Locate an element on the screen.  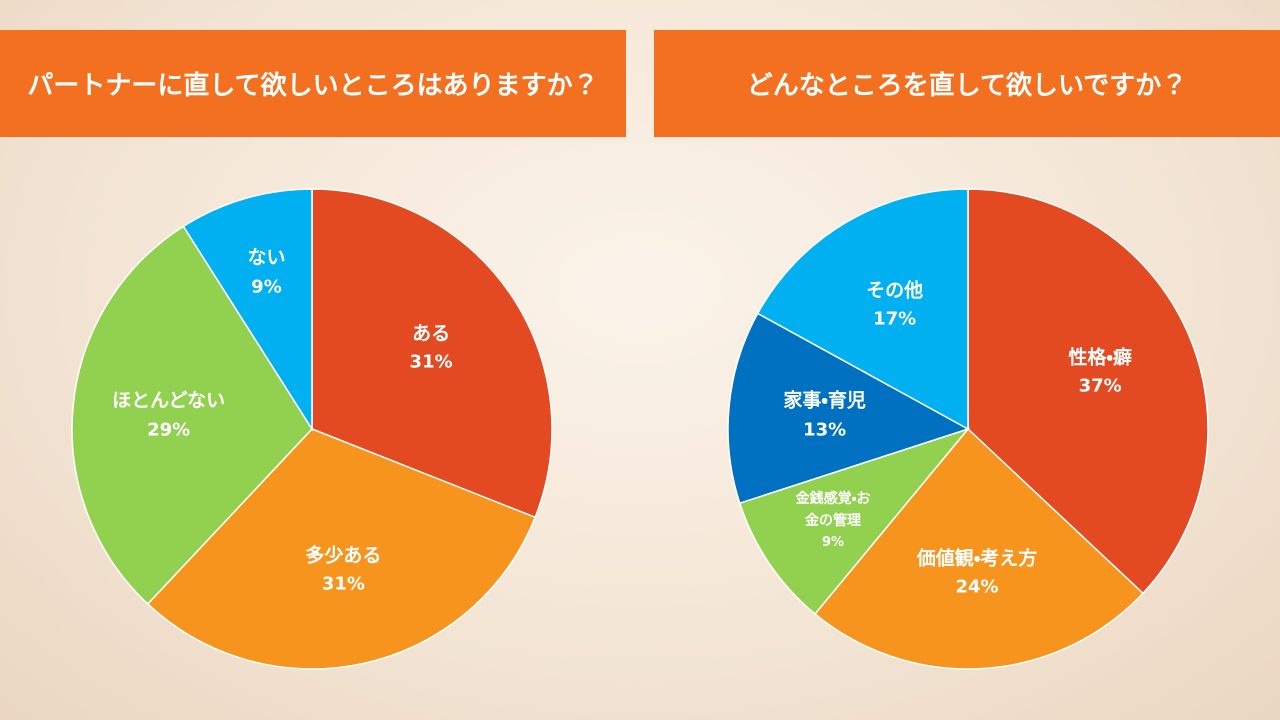
slice-label: 家事・育児 13% is located at coordinates (824, 415).